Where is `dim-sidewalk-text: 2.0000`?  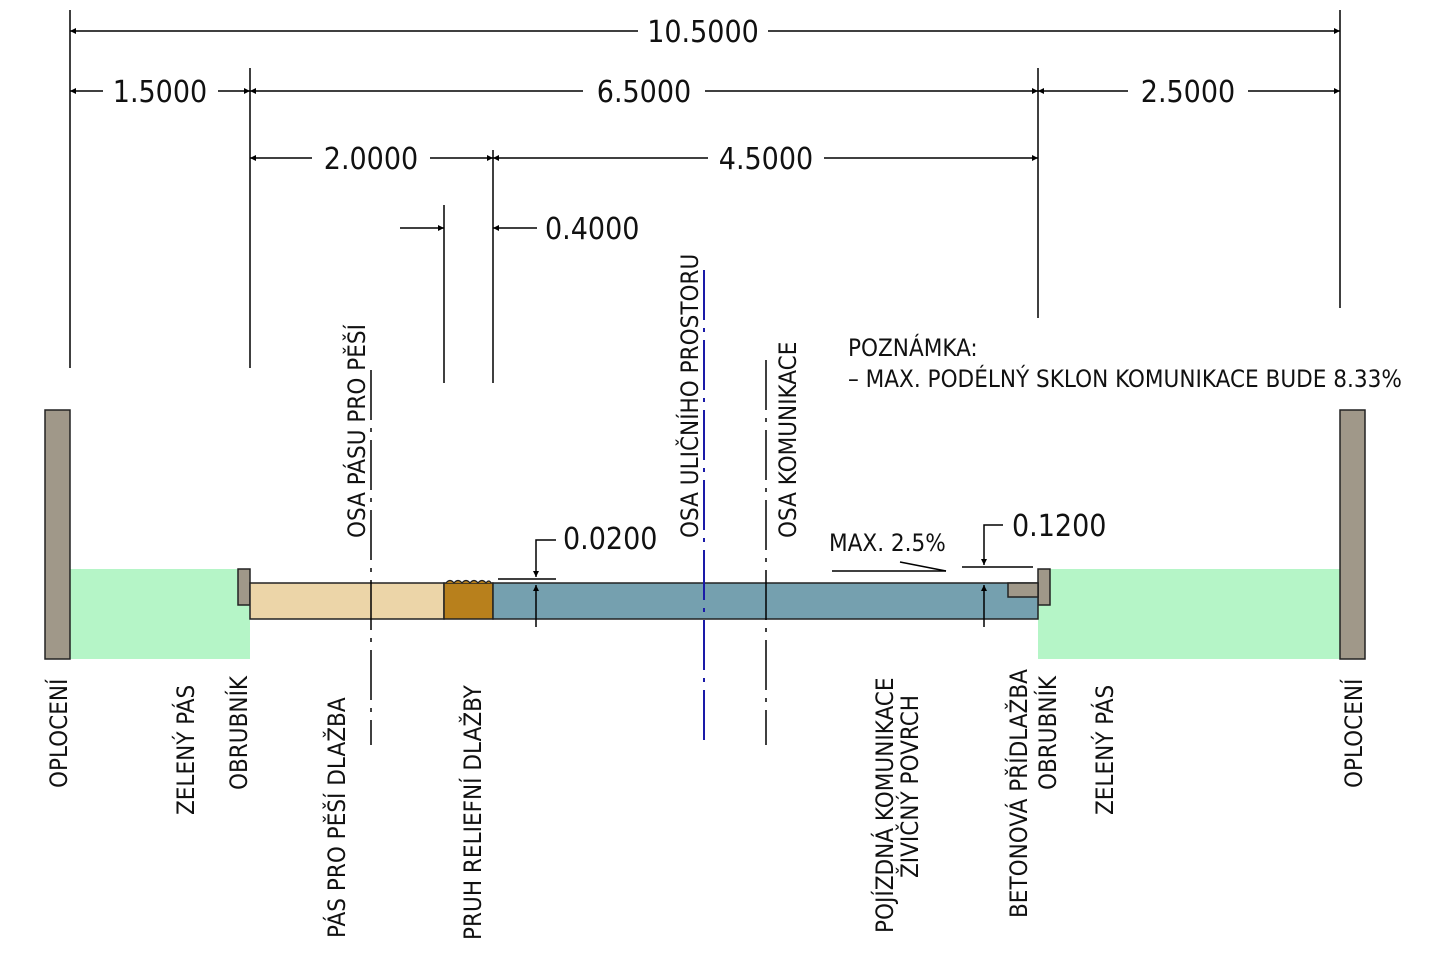 dim-sidewalk-text: 2.0000 is located at coordinates (371, 159).